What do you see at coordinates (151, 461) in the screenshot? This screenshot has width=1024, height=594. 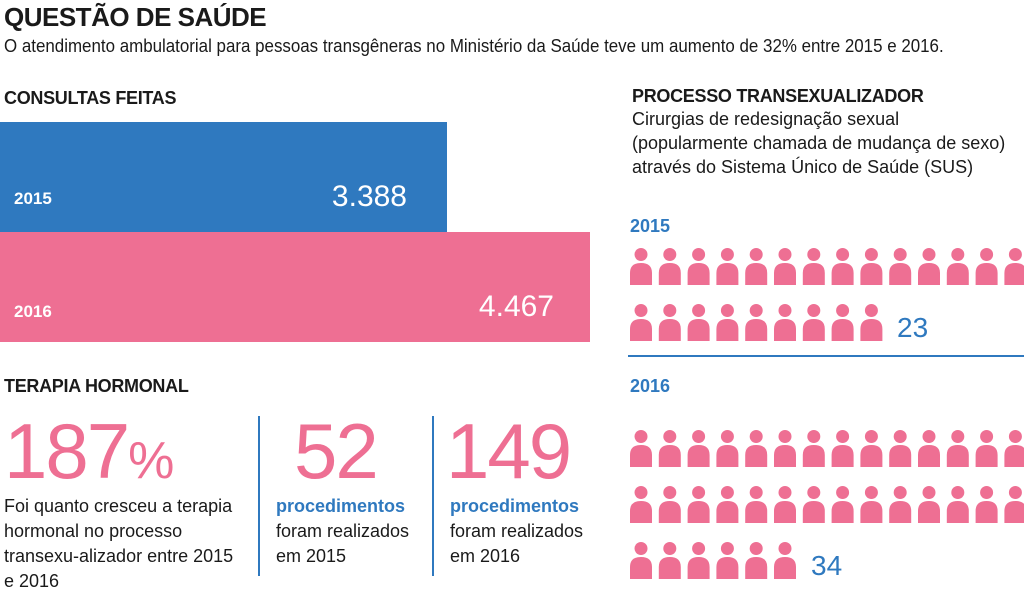 I see `growth-unit: %` at bounding box center [151, 461].